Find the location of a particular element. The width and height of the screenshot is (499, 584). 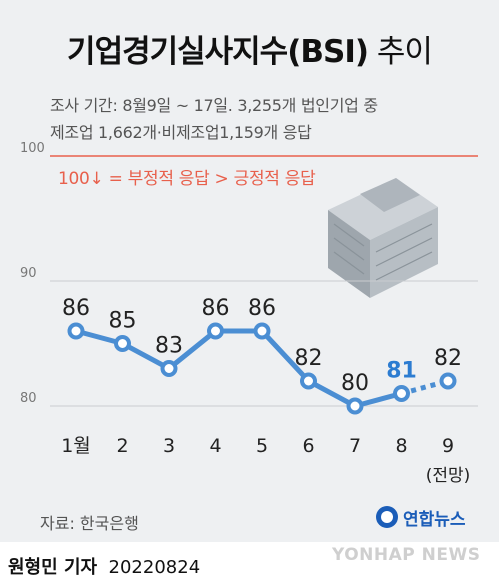

data-label-5: 86 is located at coordinates (262, 308).